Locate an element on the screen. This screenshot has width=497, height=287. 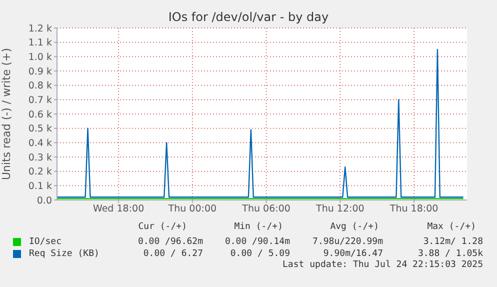
text: 9.90m/16.47 is located at coordinates (353, 254).